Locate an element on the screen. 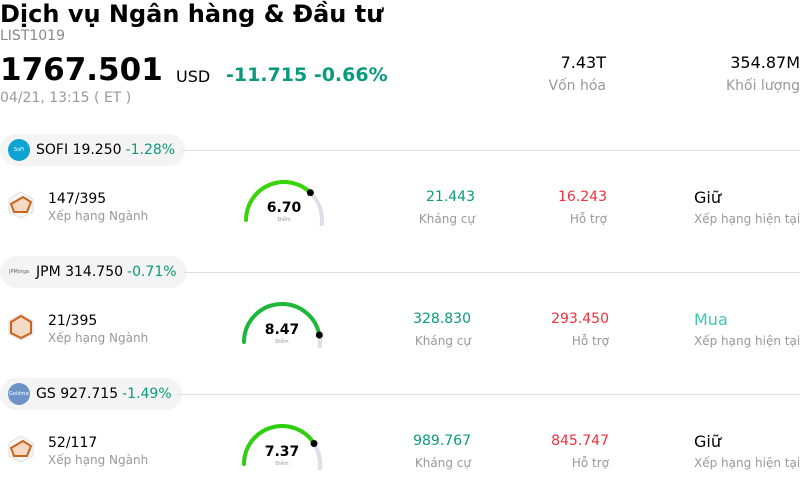 This screenshot has height=488, width=800. score-value: 6.70 is located at coordinates (284, 208).